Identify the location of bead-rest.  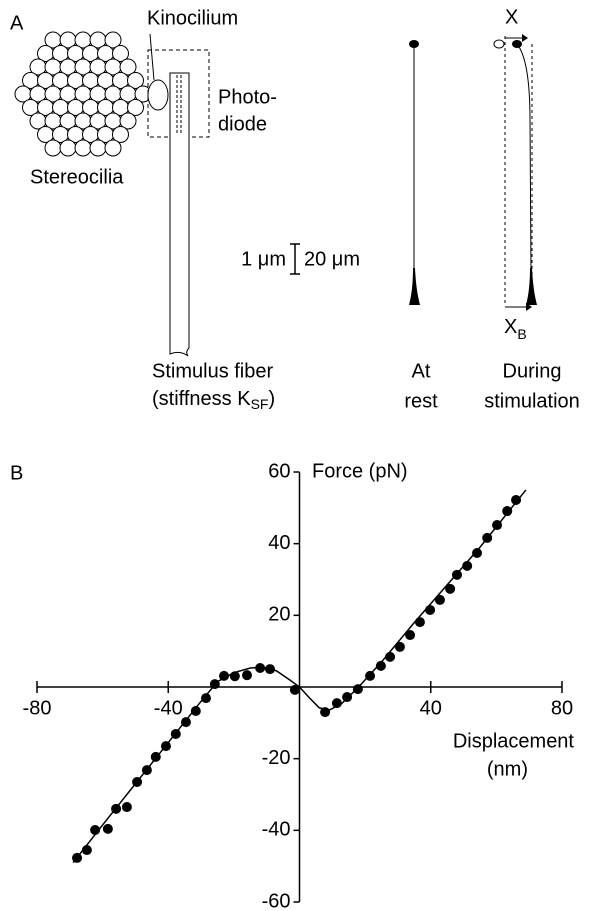
(499, 44).